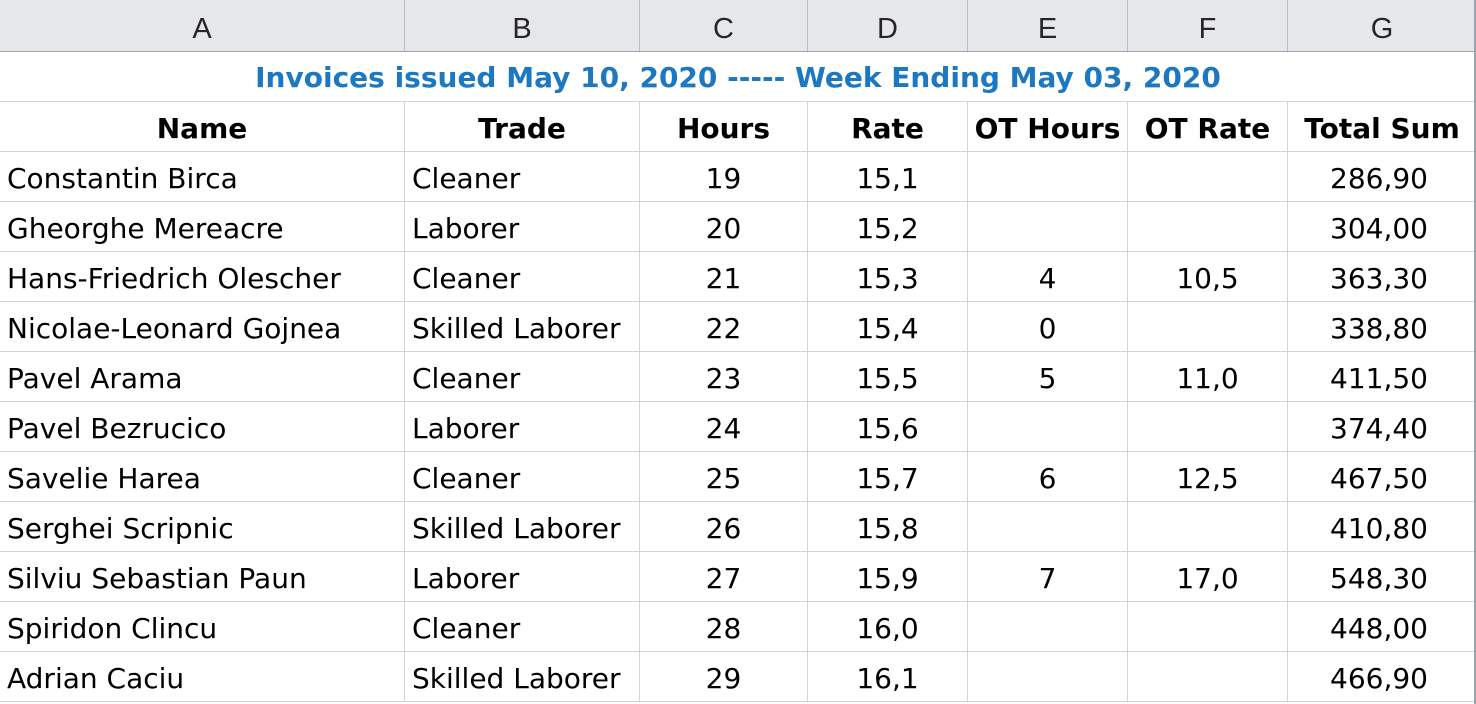  What do you see at coordinates (202, 376) in the screenshot?
I see `name-cell: Pavel Arama` at bounding box center [202, 376].